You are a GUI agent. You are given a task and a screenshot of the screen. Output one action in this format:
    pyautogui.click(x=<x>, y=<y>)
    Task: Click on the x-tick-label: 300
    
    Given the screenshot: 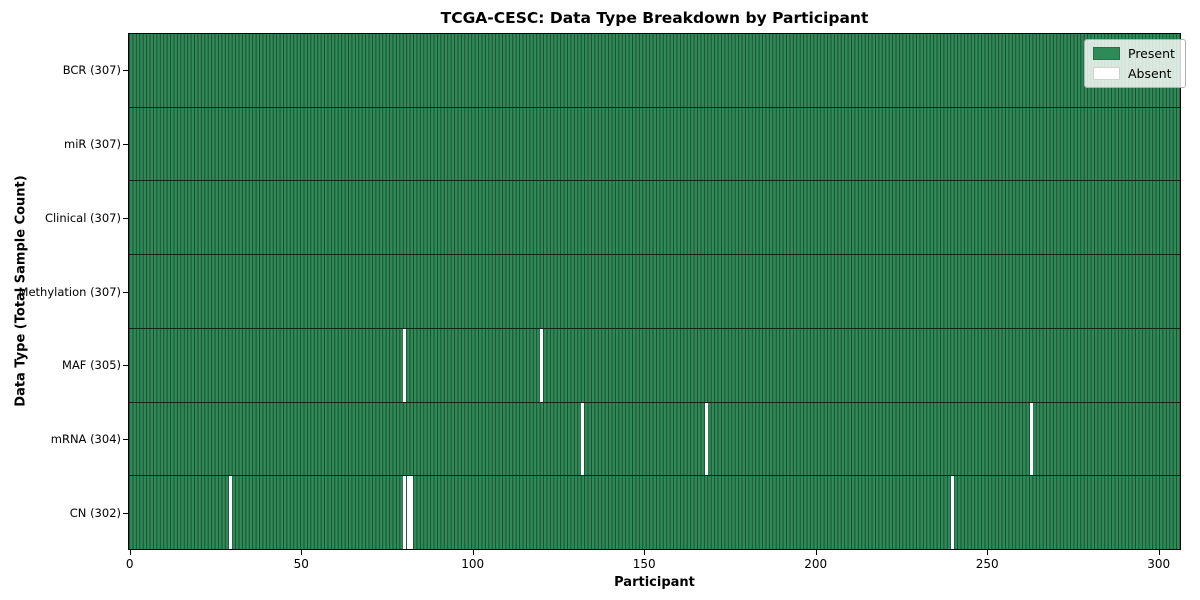 What is the action you would take?
    pyautogui.click(x=1159, y=564)
    